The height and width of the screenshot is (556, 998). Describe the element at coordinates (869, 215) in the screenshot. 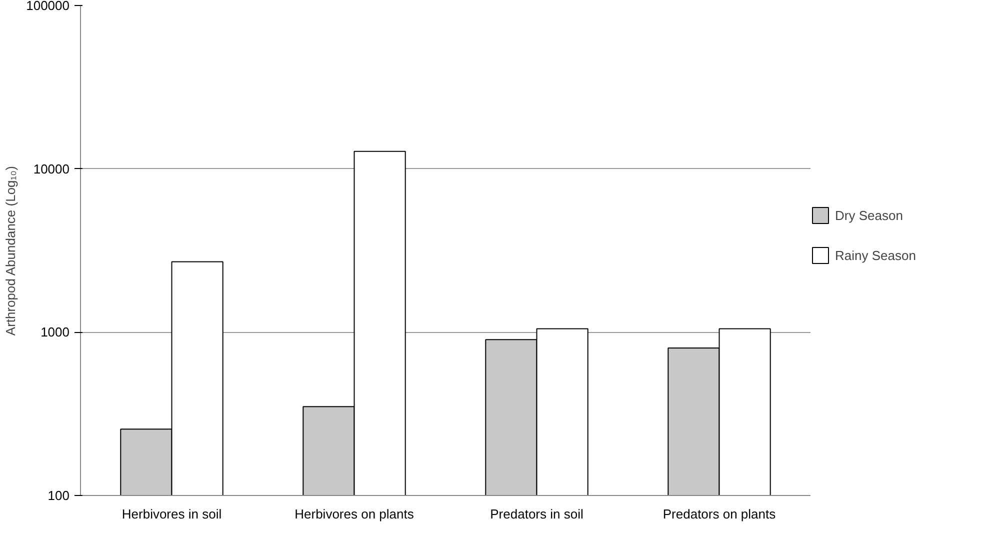

I see `legend-label: Dry Season` at that location.